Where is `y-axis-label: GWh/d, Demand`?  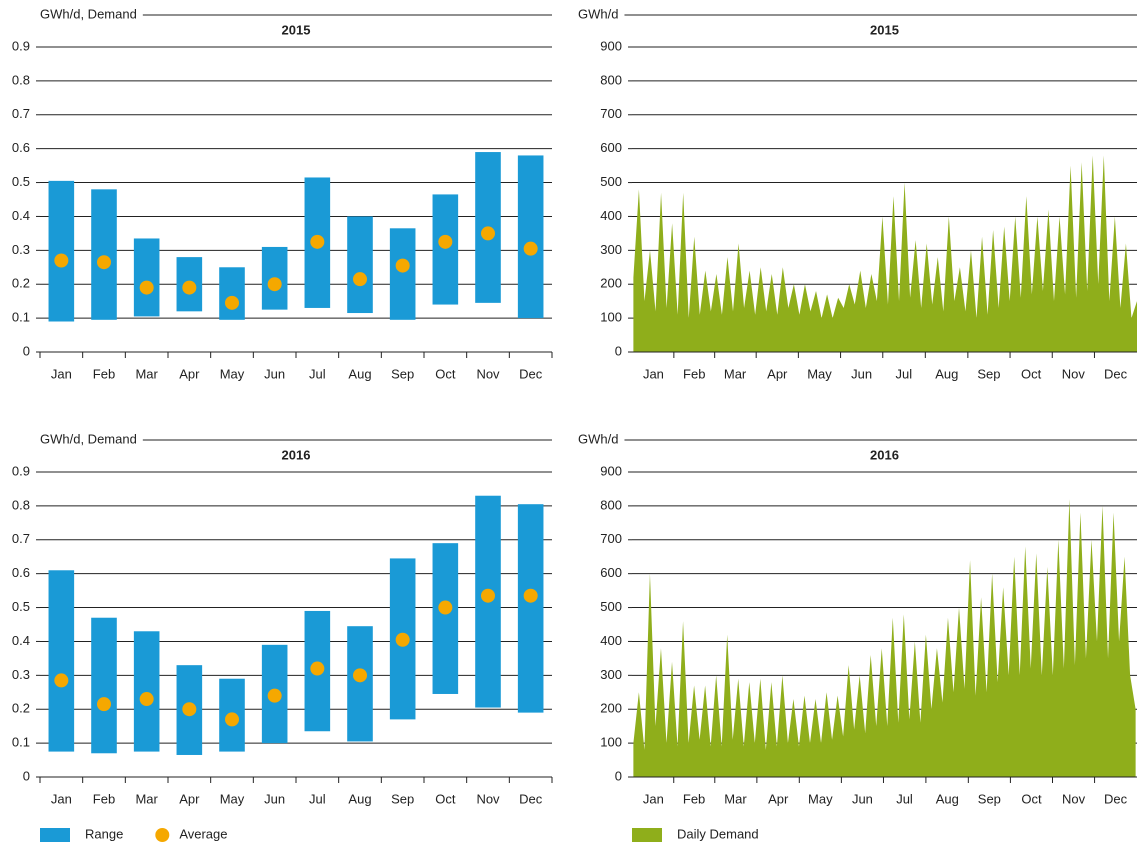
y-axis-label: GWh/d, Demand is located at coordinates (88, 13).